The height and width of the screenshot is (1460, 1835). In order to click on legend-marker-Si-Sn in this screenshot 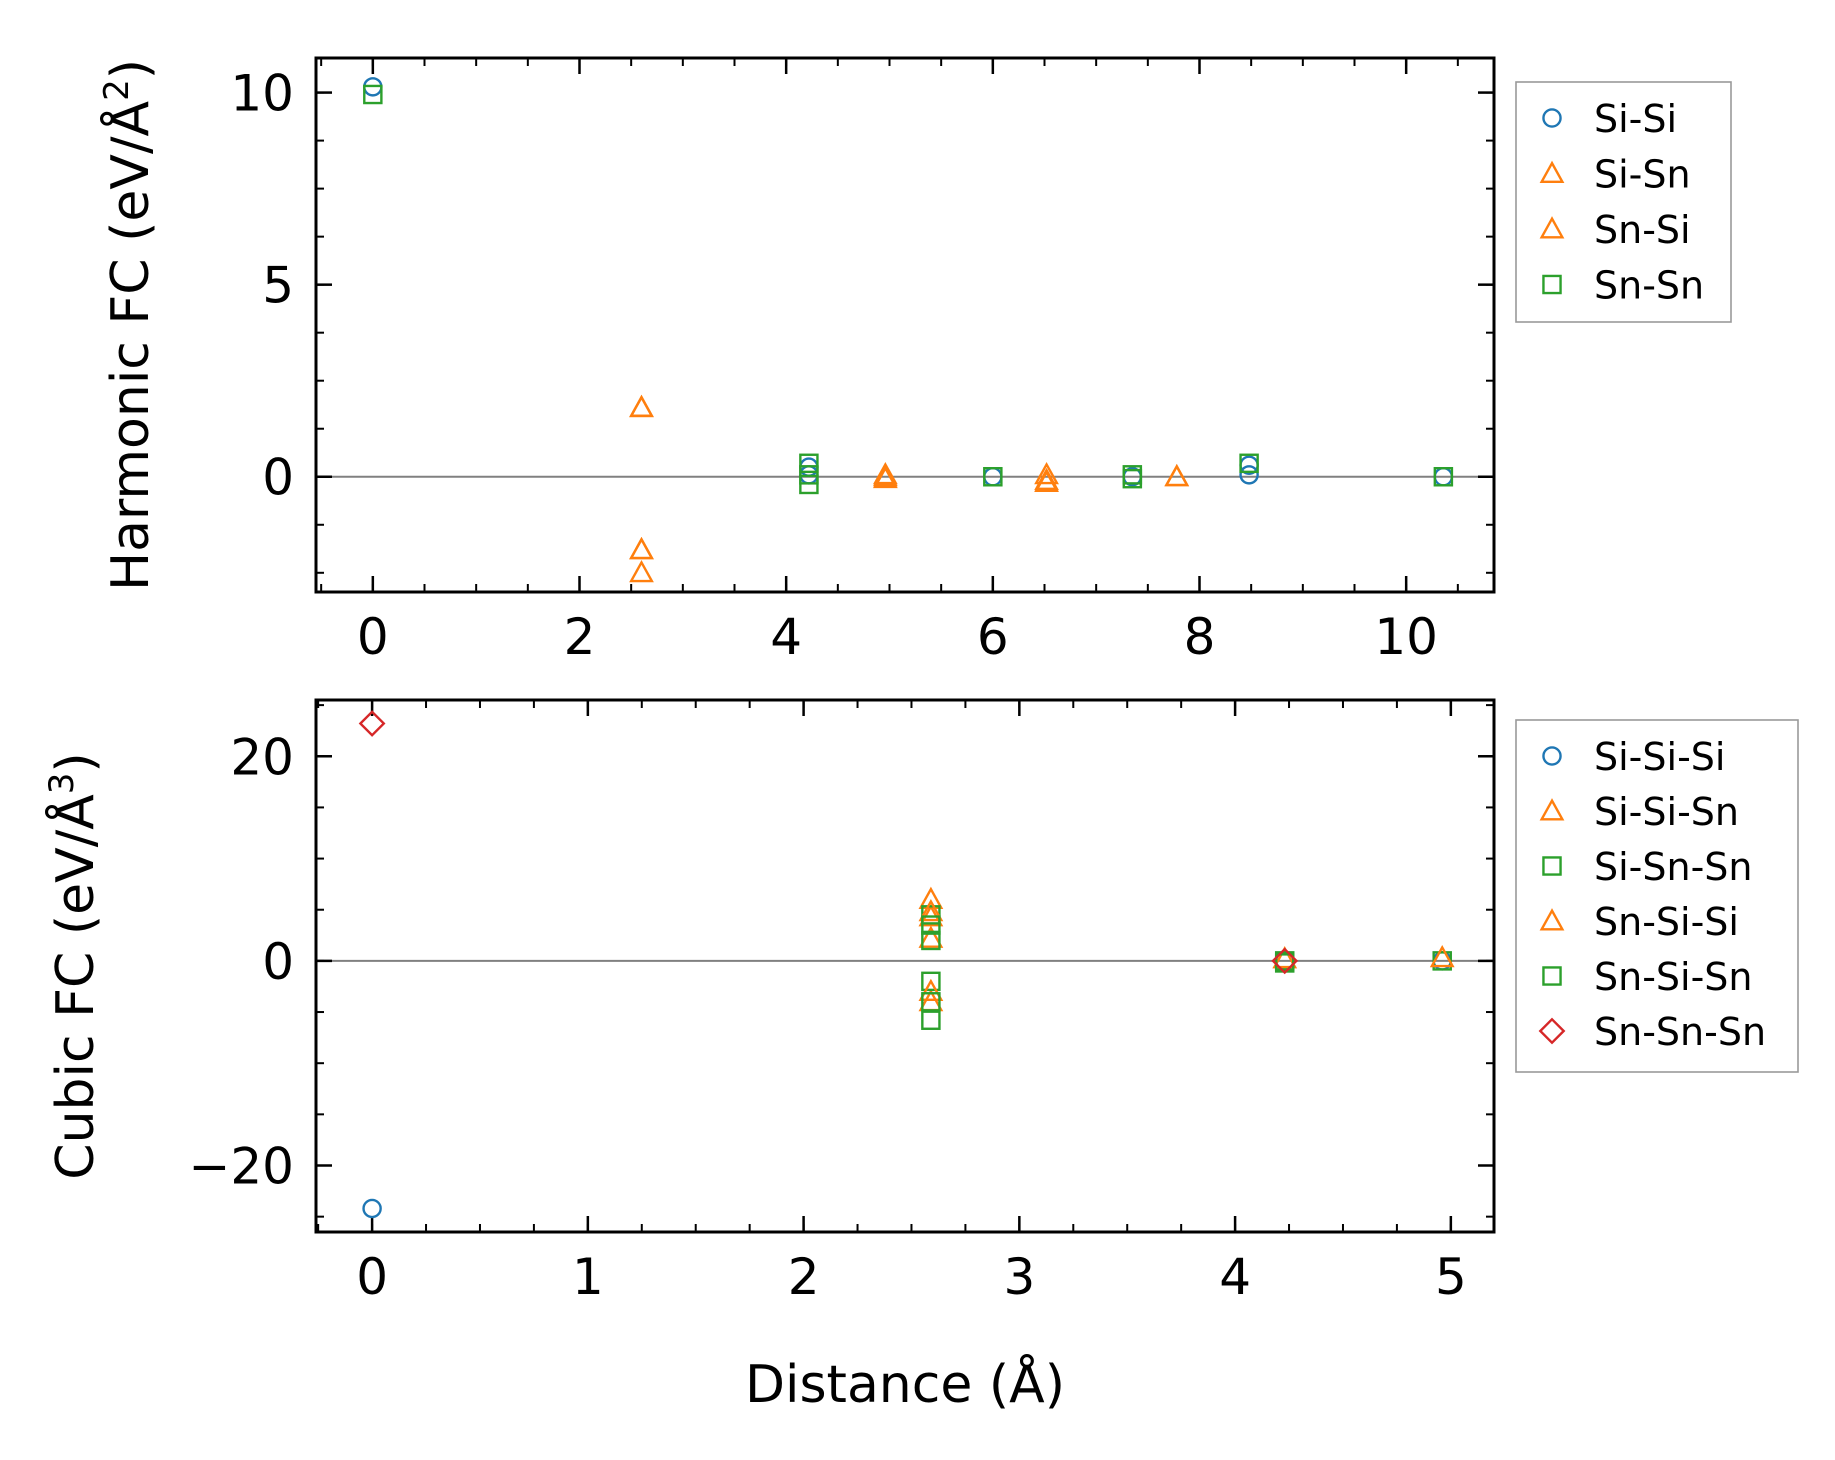, I will do `click(1552, 171)`.